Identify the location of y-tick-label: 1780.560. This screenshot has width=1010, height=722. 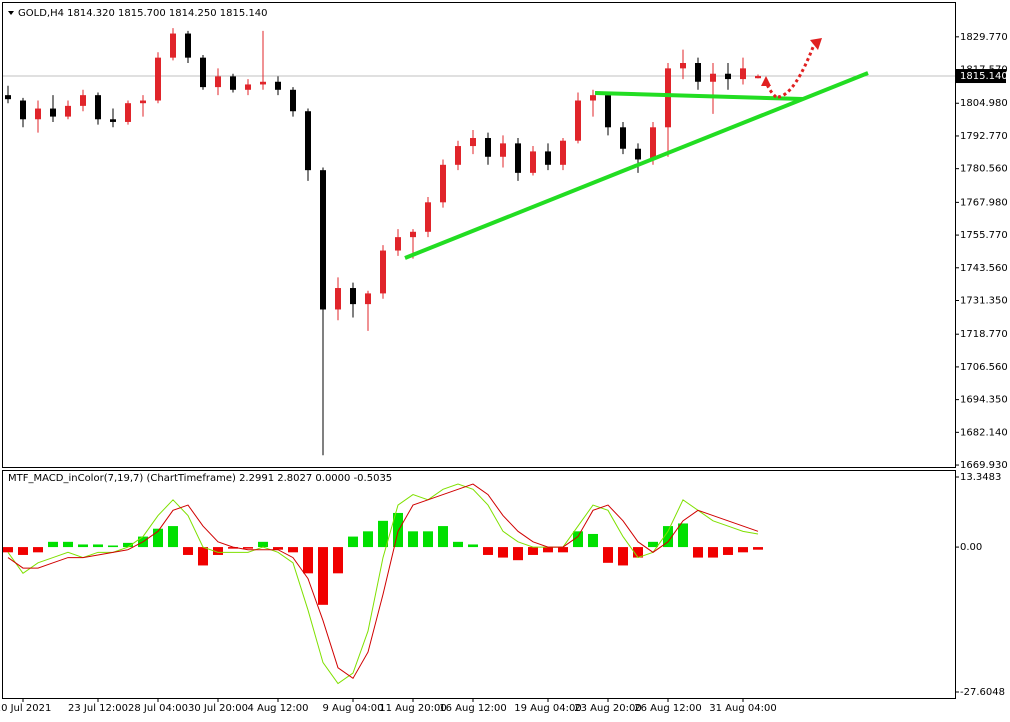
(984, 169).